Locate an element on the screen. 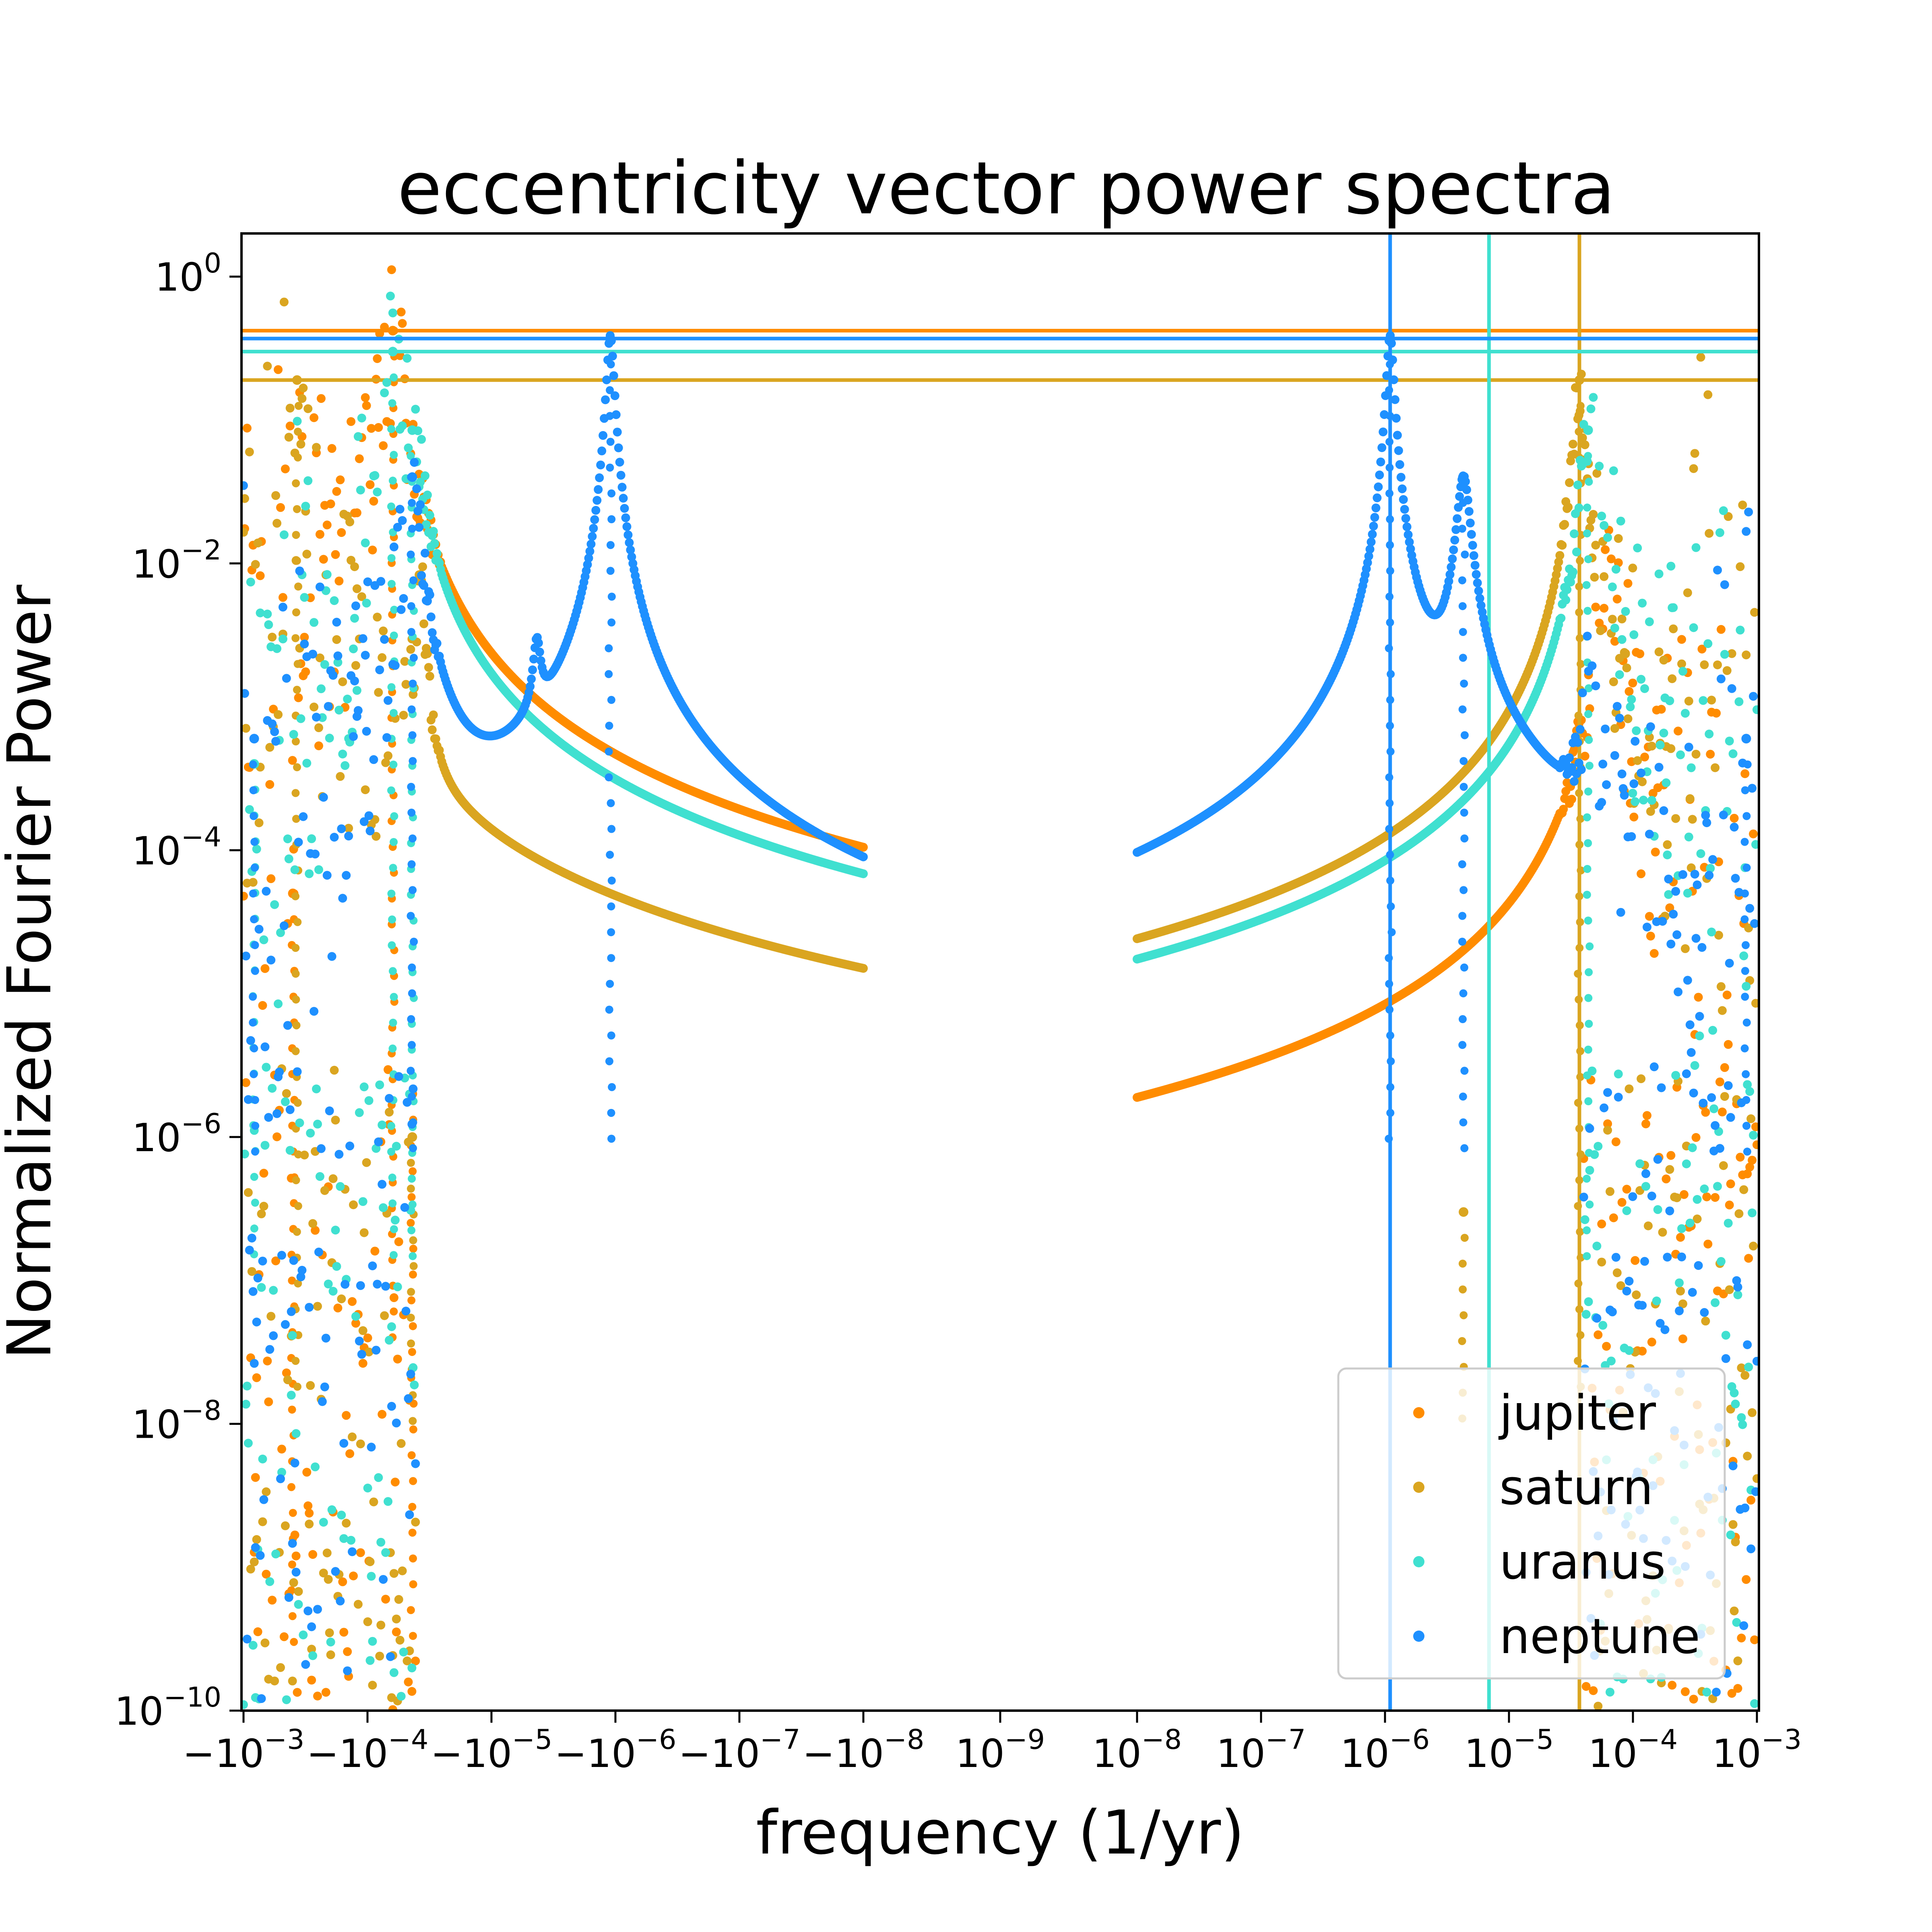  x-tick-label: −10−5 is located at coordinates (492, 1750).